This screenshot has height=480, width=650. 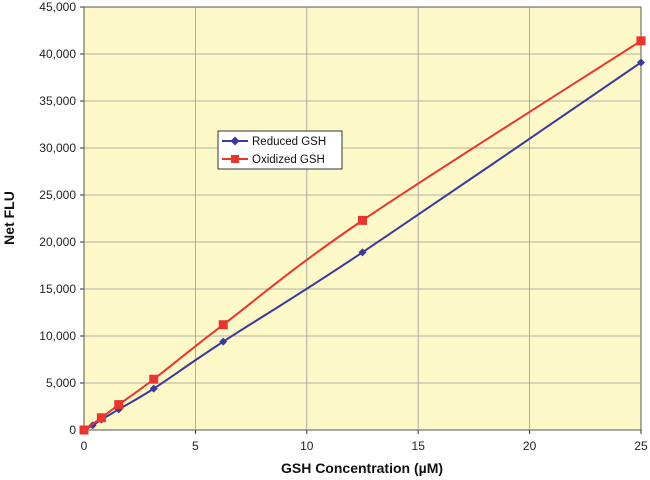 What do you see at coordinates (419, 446) in the screenshot?
I see `x-tick-label: 15` at bounding box center [419, 446].